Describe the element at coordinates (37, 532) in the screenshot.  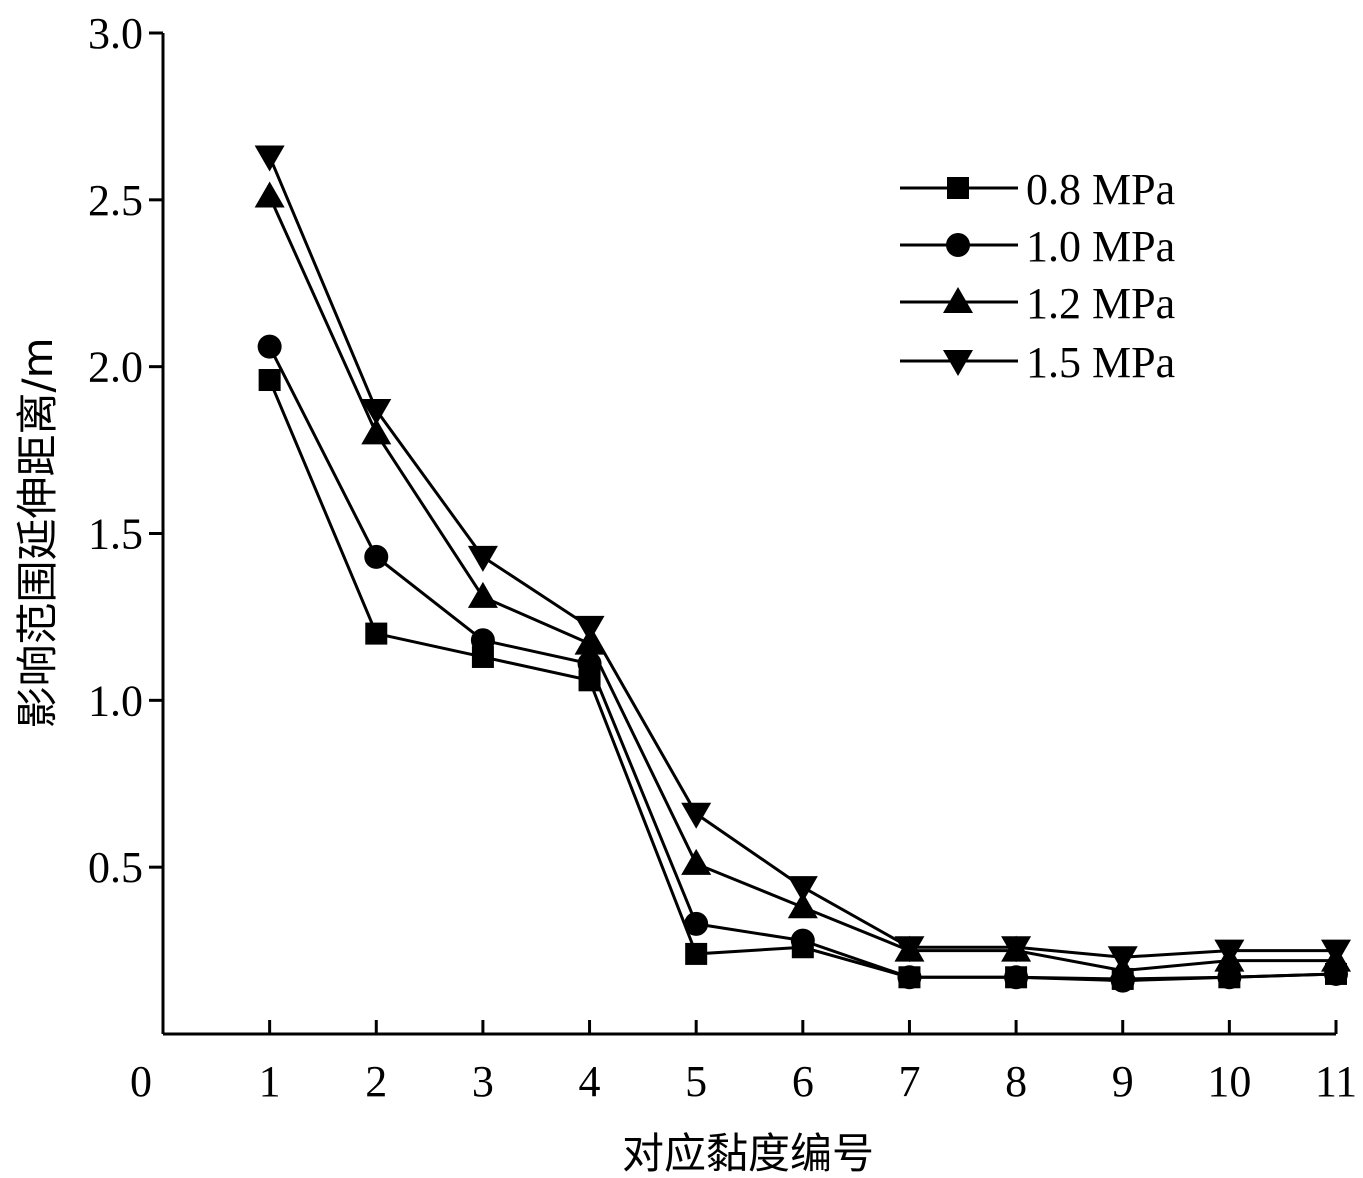
I see `y-axis-label: 影响范围延伸距离/m` at that location.